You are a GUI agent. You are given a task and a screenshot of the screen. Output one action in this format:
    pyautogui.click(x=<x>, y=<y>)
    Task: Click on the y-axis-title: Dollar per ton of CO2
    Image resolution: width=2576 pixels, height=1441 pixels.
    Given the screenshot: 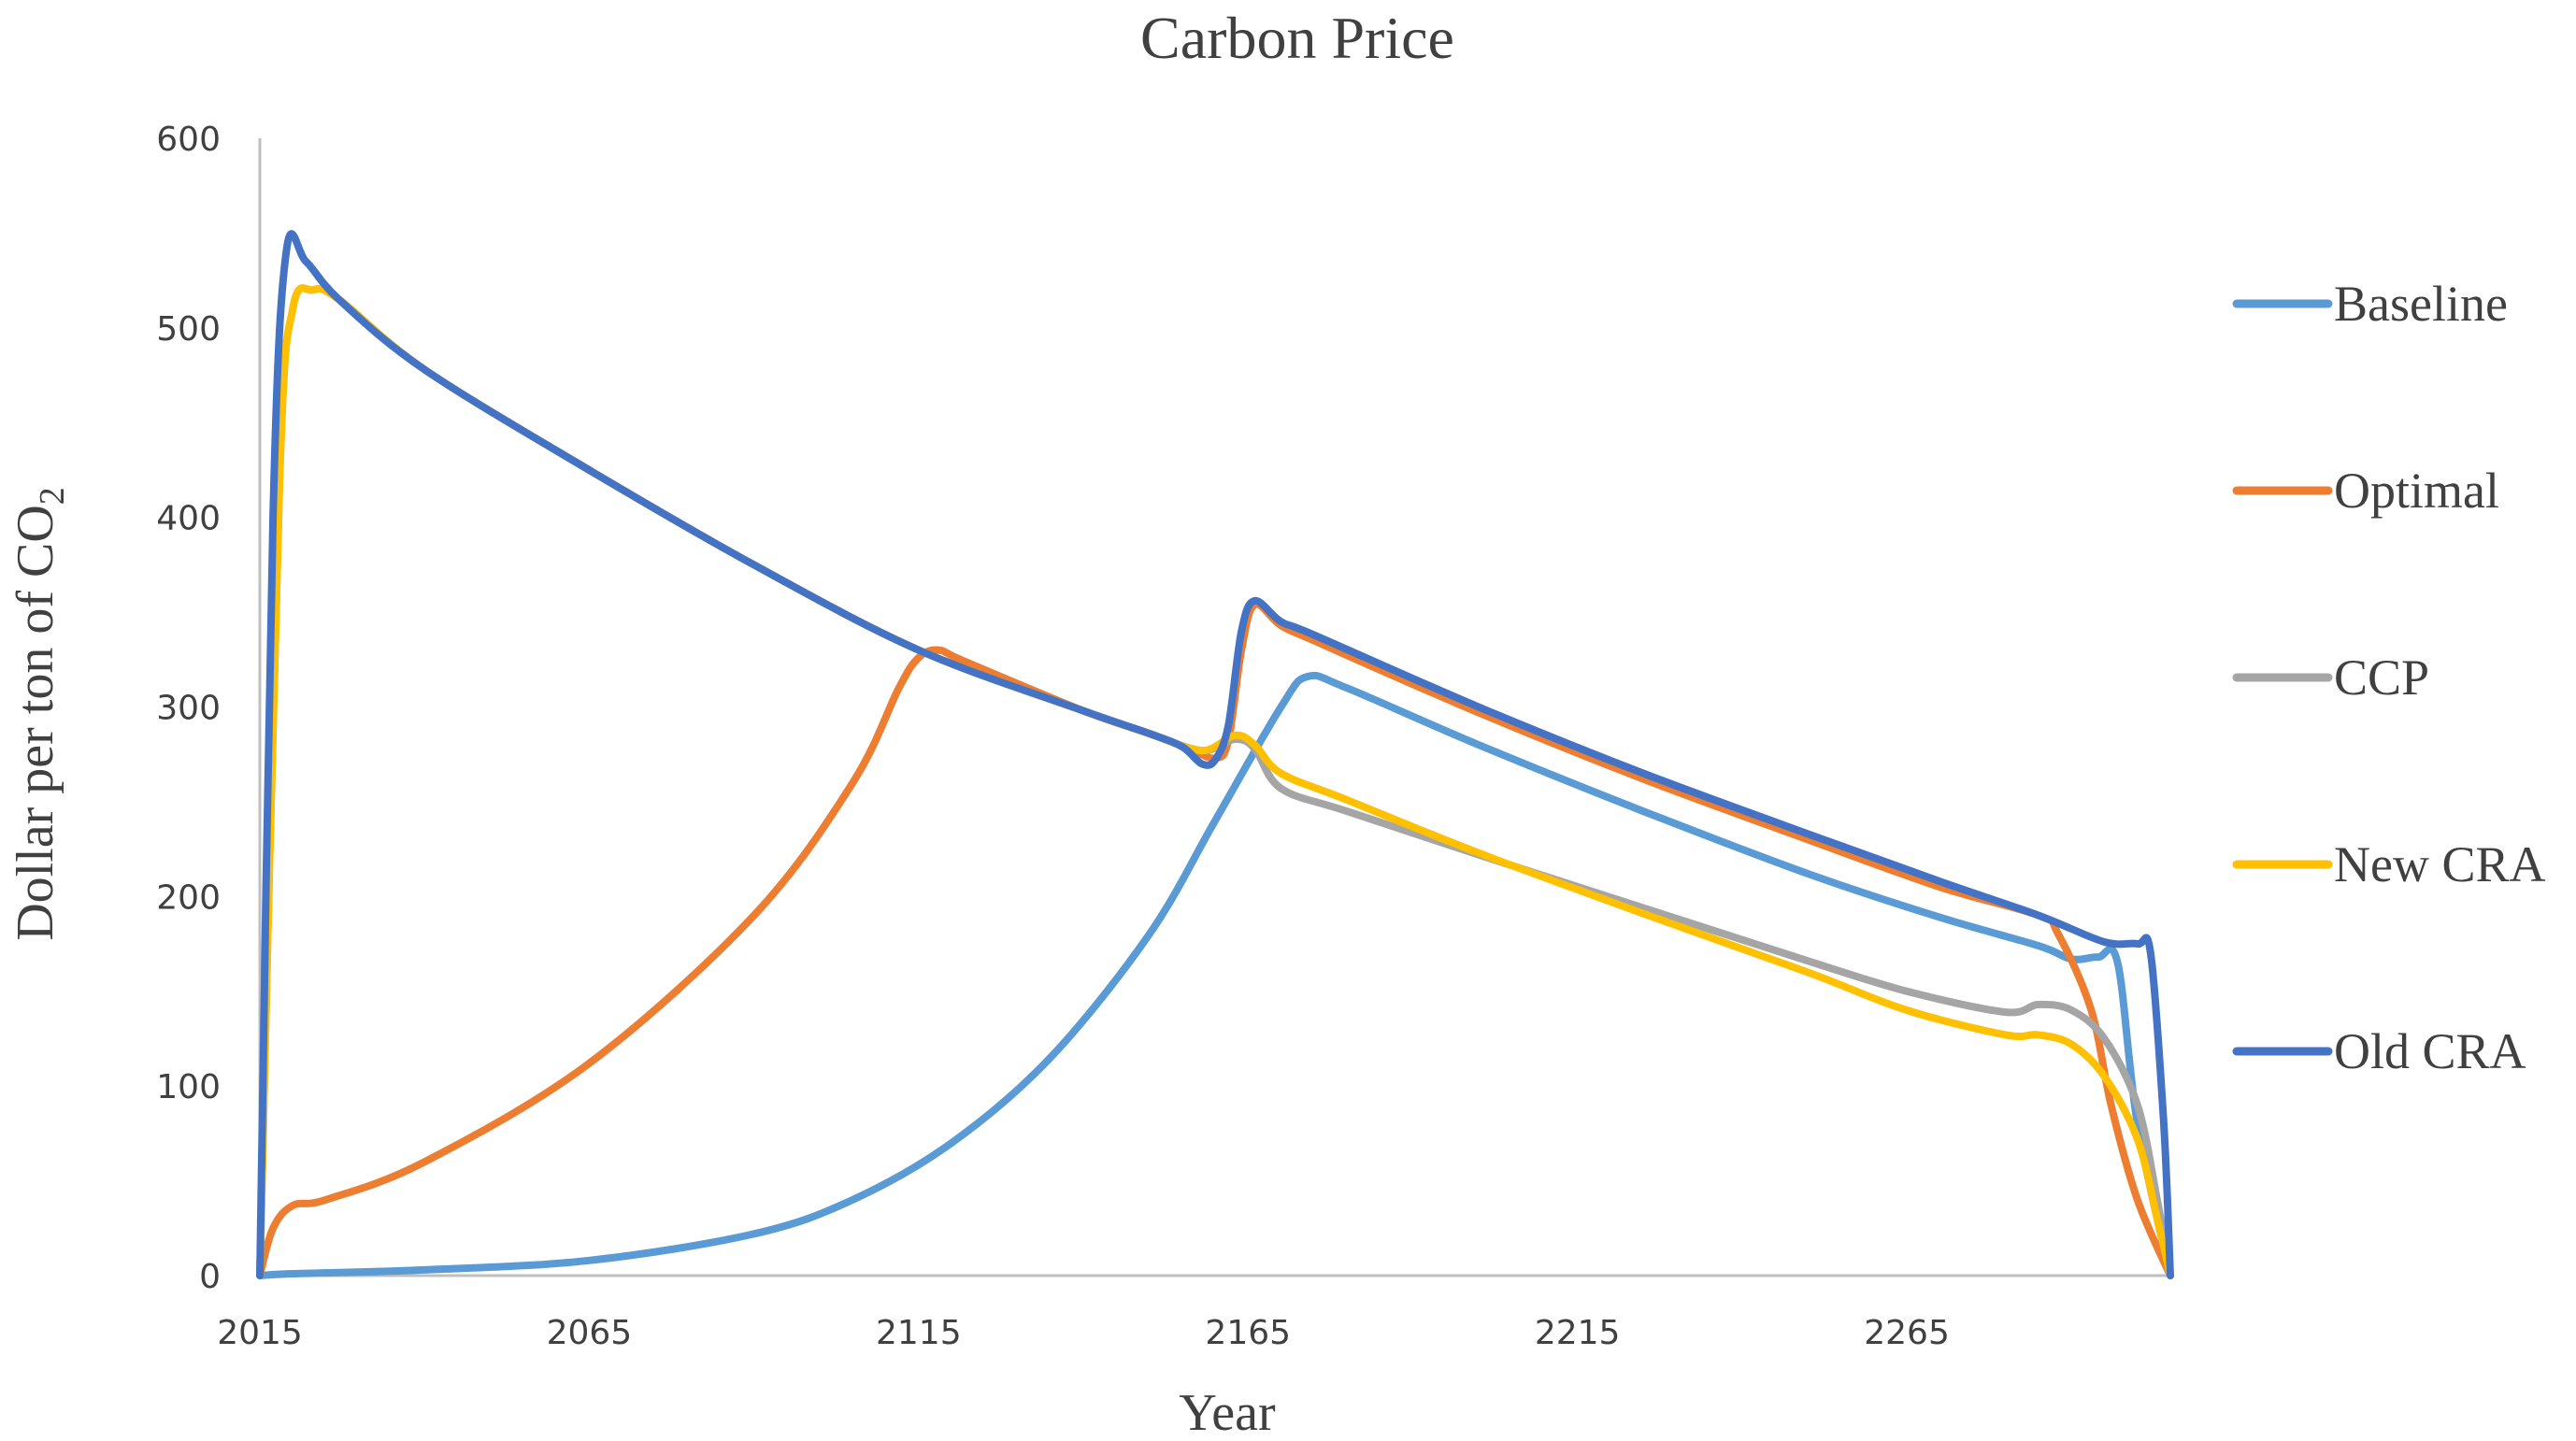 What is the action you would take?
    pyautogui.click(x=39, y=714)
    